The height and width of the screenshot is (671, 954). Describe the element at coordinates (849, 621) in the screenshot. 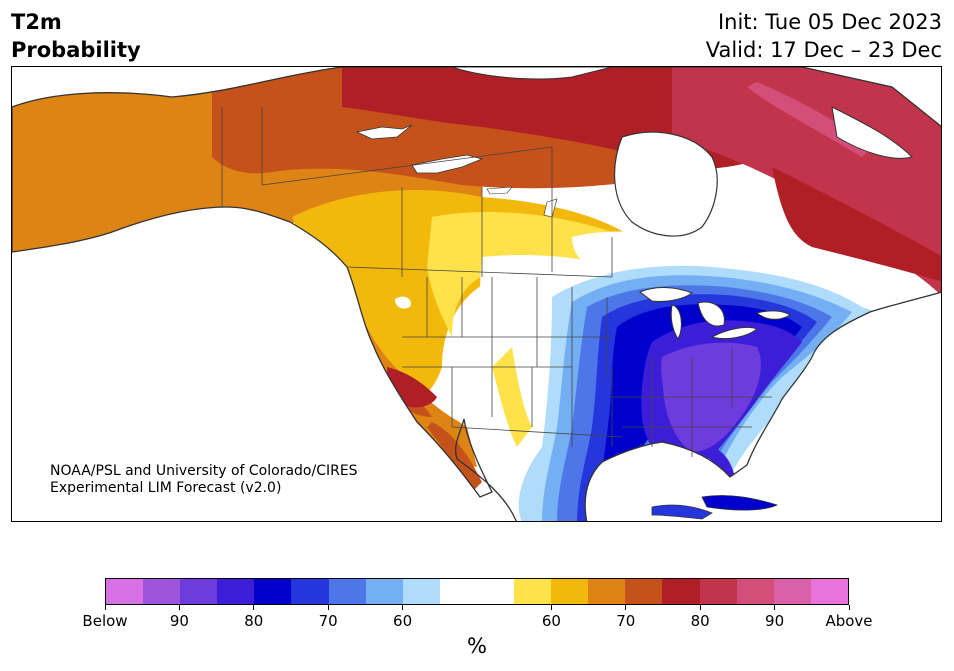

I see `colorbar-tick-label: Above` at that location.